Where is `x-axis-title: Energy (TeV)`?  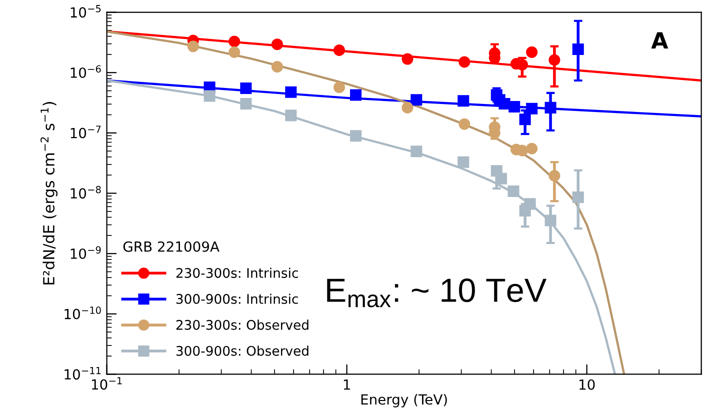
x-axis-title: Energy (TeV) is located at coordinates (404, 401).